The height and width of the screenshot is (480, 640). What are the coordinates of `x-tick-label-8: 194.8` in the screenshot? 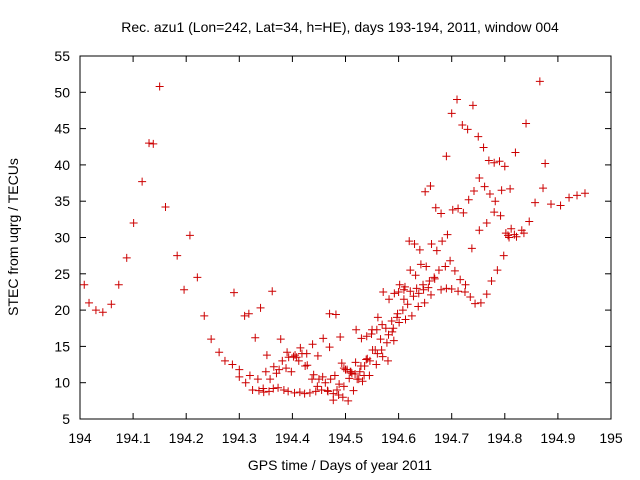 It's located at (504, 438).